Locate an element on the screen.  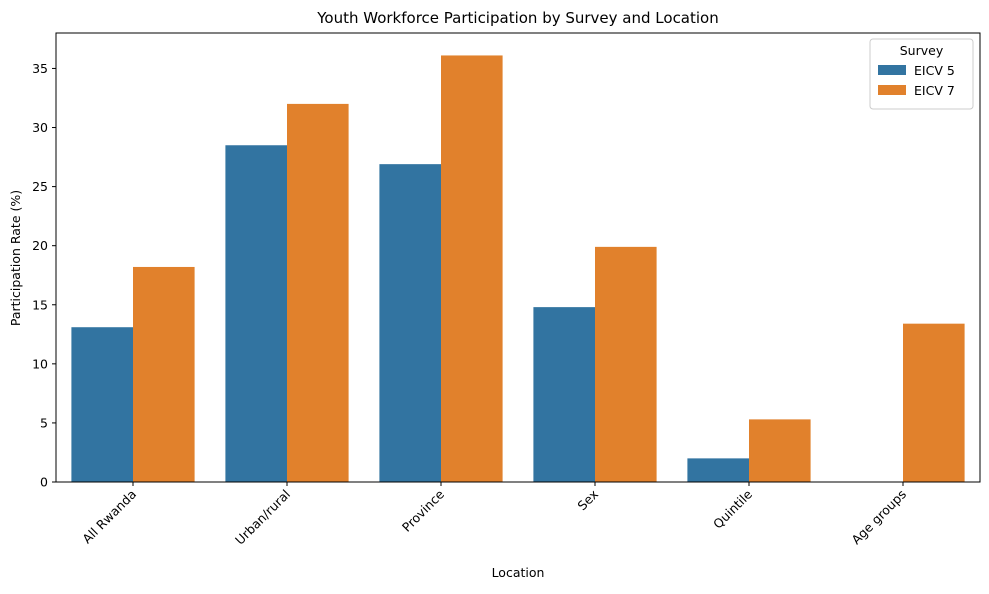
y-tick-label: 25 is located at coordinates (40, 186).